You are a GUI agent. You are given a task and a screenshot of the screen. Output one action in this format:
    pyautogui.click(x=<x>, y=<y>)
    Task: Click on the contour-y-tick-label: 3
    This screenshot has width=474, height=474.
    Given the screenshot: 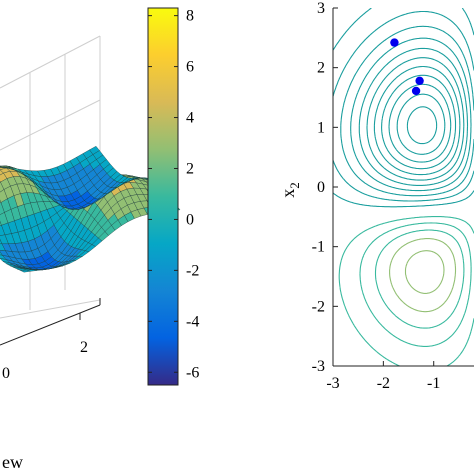 What is the action you would take?
    pyautogui.click(x=321, y=8)
    